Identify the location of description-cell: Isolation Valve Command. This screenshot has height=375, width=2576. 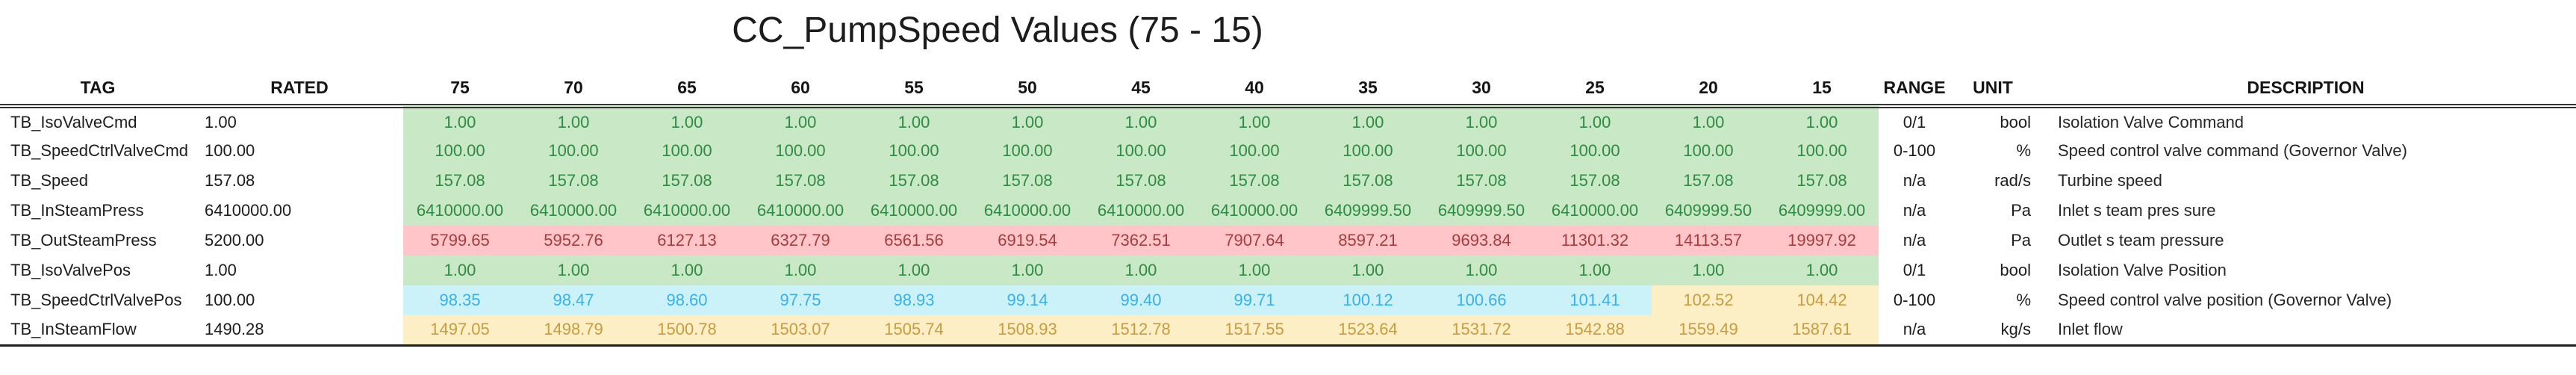
(2151, 121).